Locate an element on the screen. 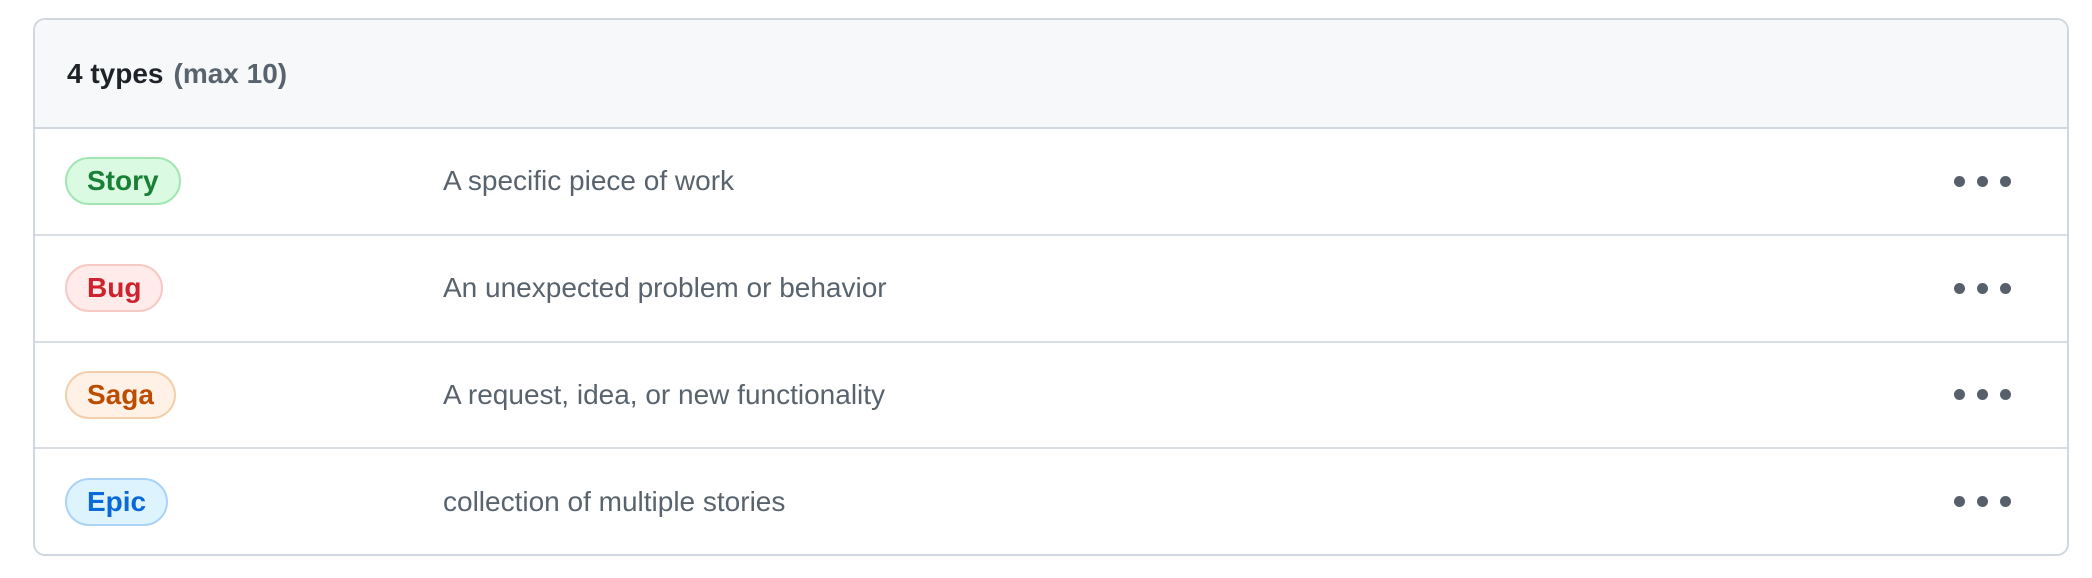 This screenshot has width=2092, height=578. max-types-label: (max 10) is located at coordinates (230, 73).